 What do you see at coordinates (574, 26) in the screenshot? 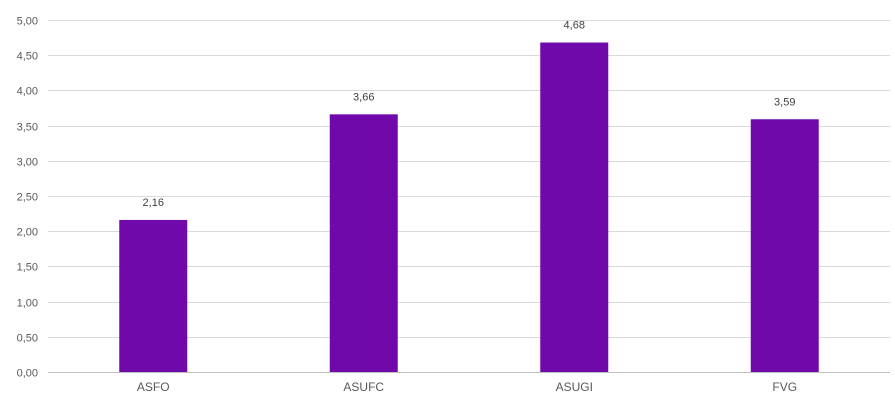
I see `data-label-asugi: 4,68` at bounding box center [574, 26].